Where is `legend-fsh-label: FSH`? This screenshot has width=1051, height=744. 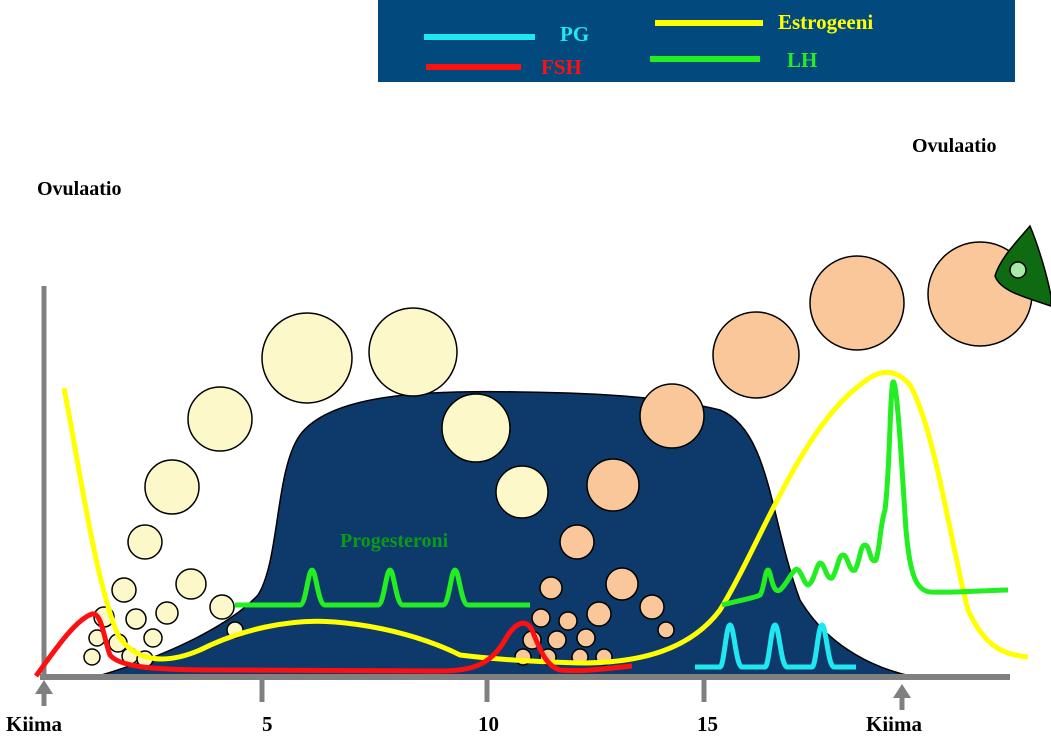 legend-fsh-label: FSH is located at coordinates (561, 67).